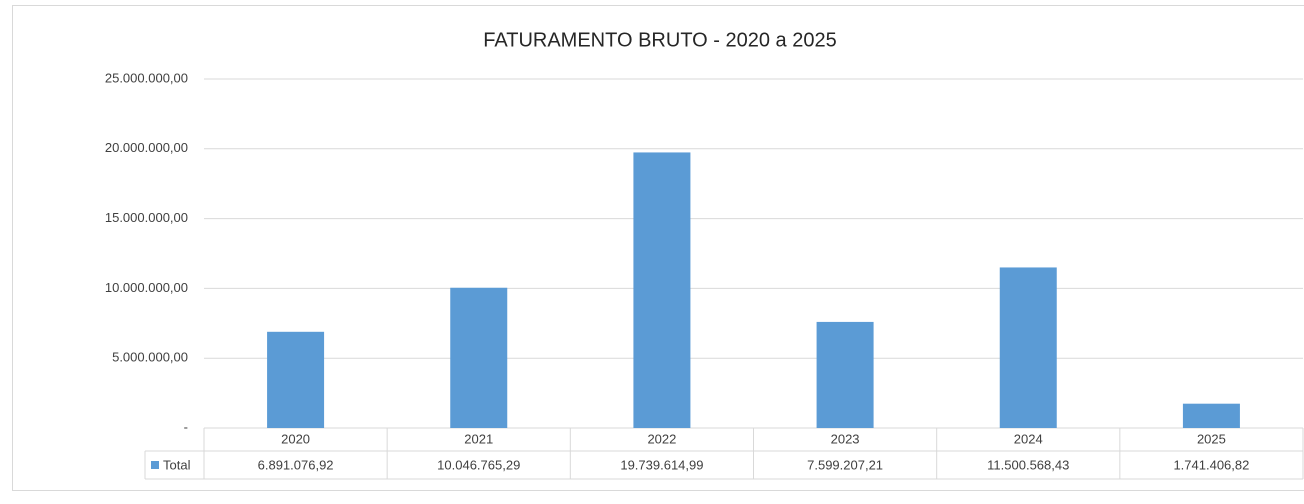 Image resolution: width=1304 pixels, height=504 pixels. What do you see at coordinates (1028, 438) in the screenshot?
I see `x-tick-label: 2024` at bounding box center [1028, 438].